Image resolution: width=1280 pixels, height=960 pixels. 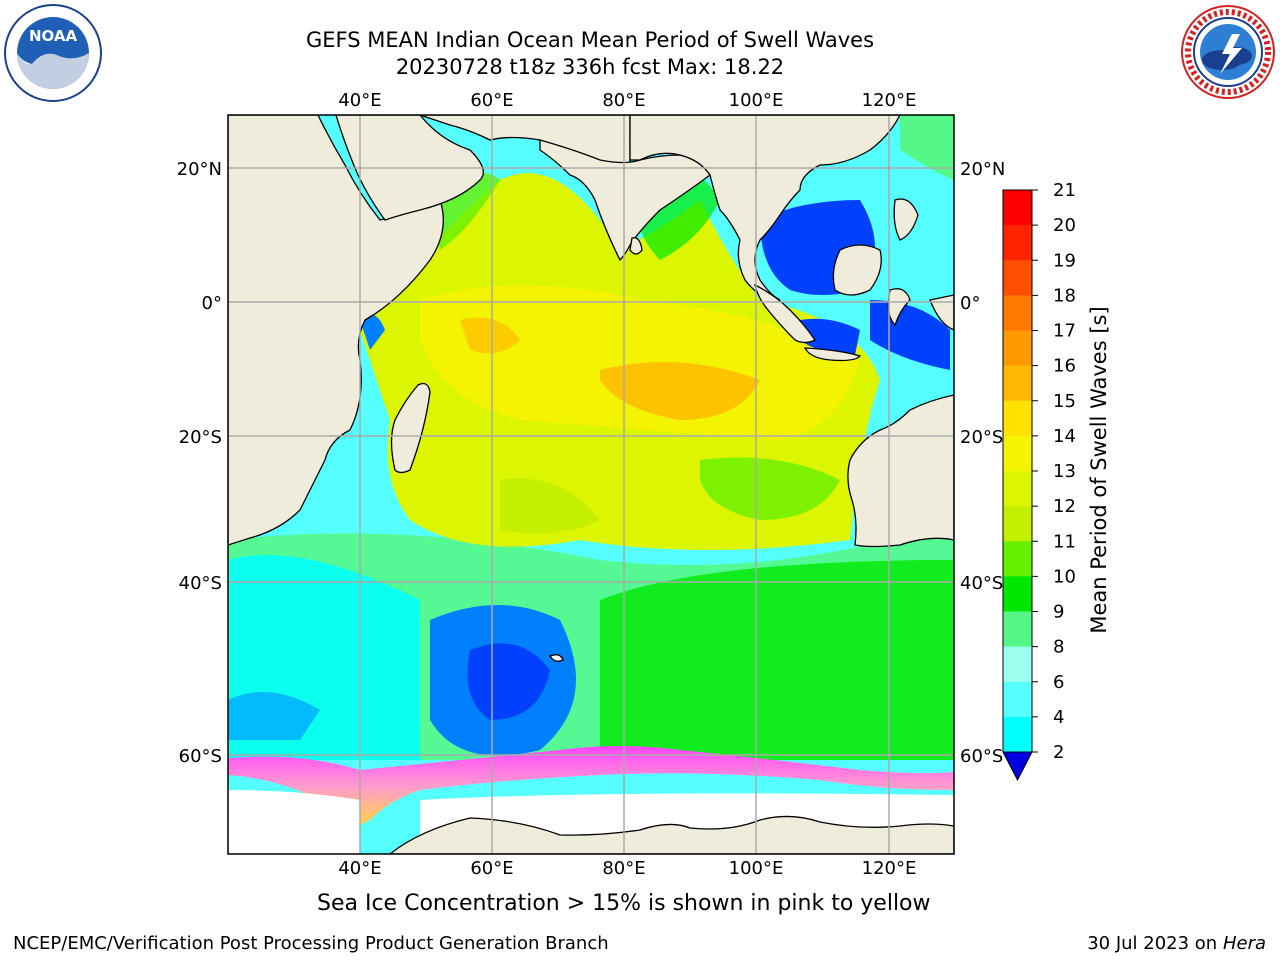 What do you see at coordinates (1058, 752) in the screenshot?
I see `colorbar-tick-label: 2` at bounding box center [1058, 752].